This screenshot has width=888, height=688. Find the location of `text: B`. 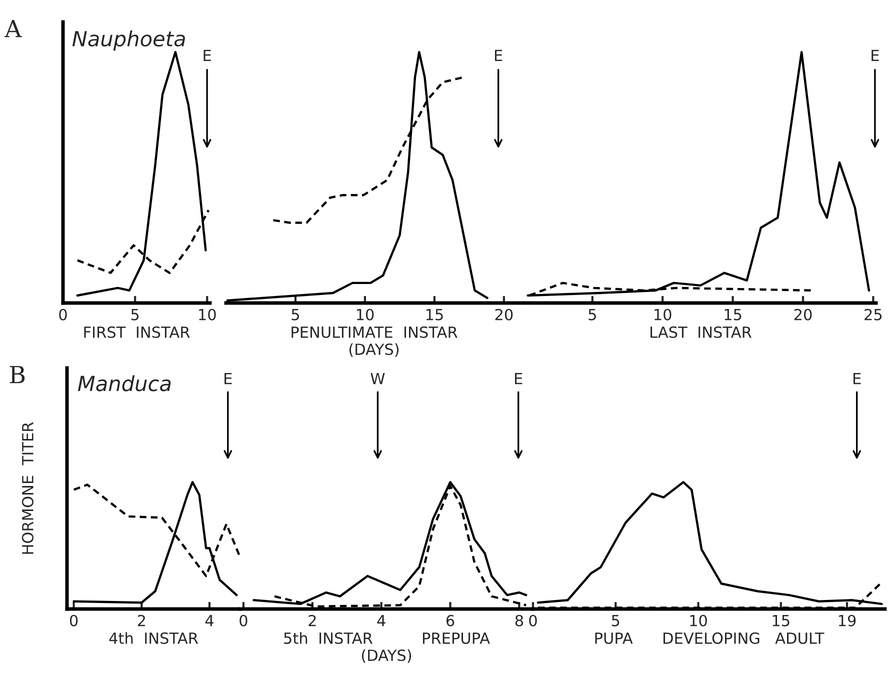

text: B is located at coordinates (17, 375).